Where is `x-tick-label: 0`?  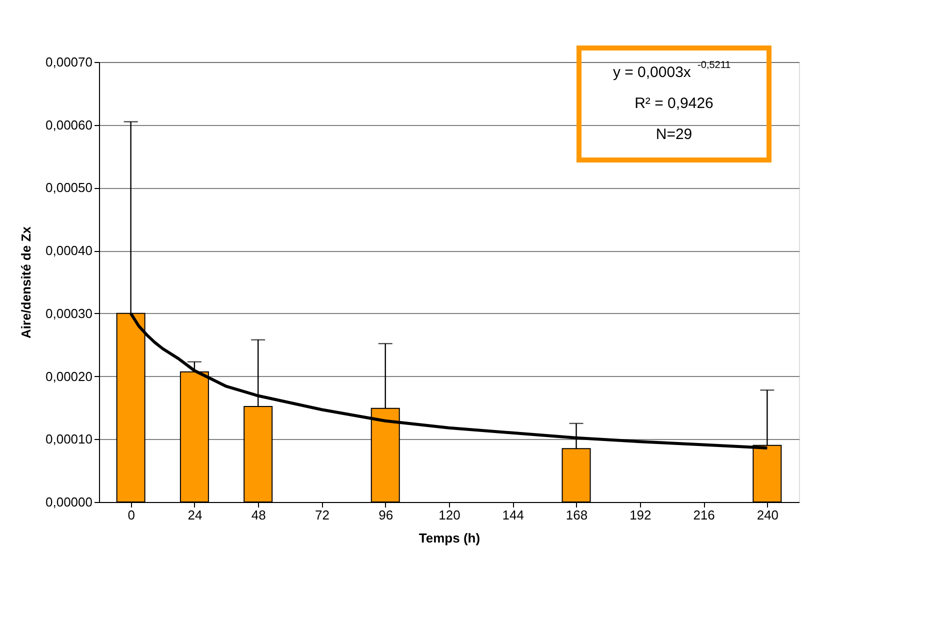
x-tick-label: 0 is located at coordinates (131, 515).